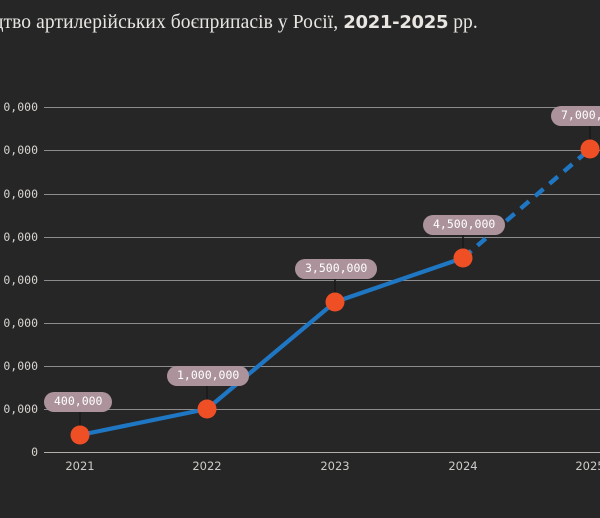  What do you see at coordinates (587, 466) in the screenshot?
I see `x-tick-label-2025: 2025` at bounding box center [587, 466].